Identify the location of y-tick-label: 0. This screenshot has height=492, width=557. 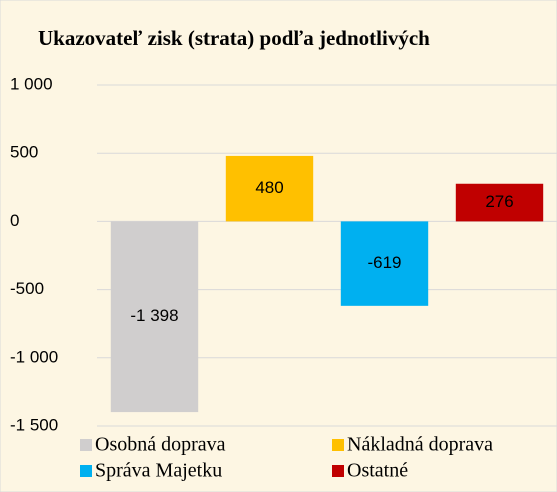
(14, 220).